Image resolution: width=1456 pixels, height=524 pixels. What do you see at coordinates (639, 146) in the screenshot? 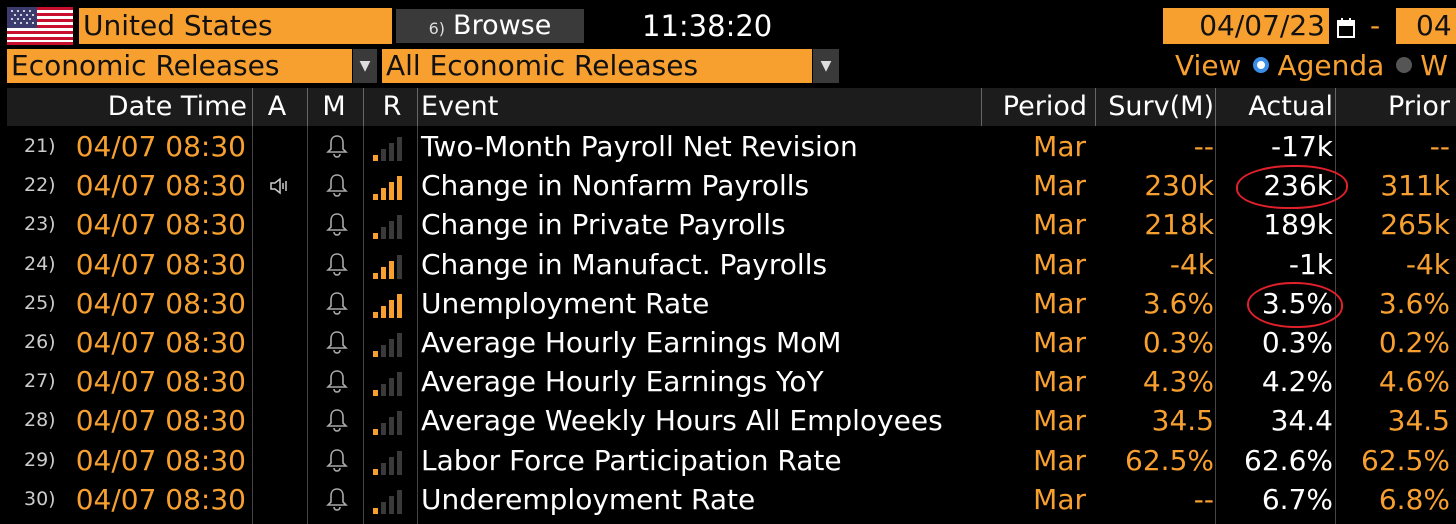
I see `row-event: Two-Month Payroll Net Revision` at bounding box center [639, 146].